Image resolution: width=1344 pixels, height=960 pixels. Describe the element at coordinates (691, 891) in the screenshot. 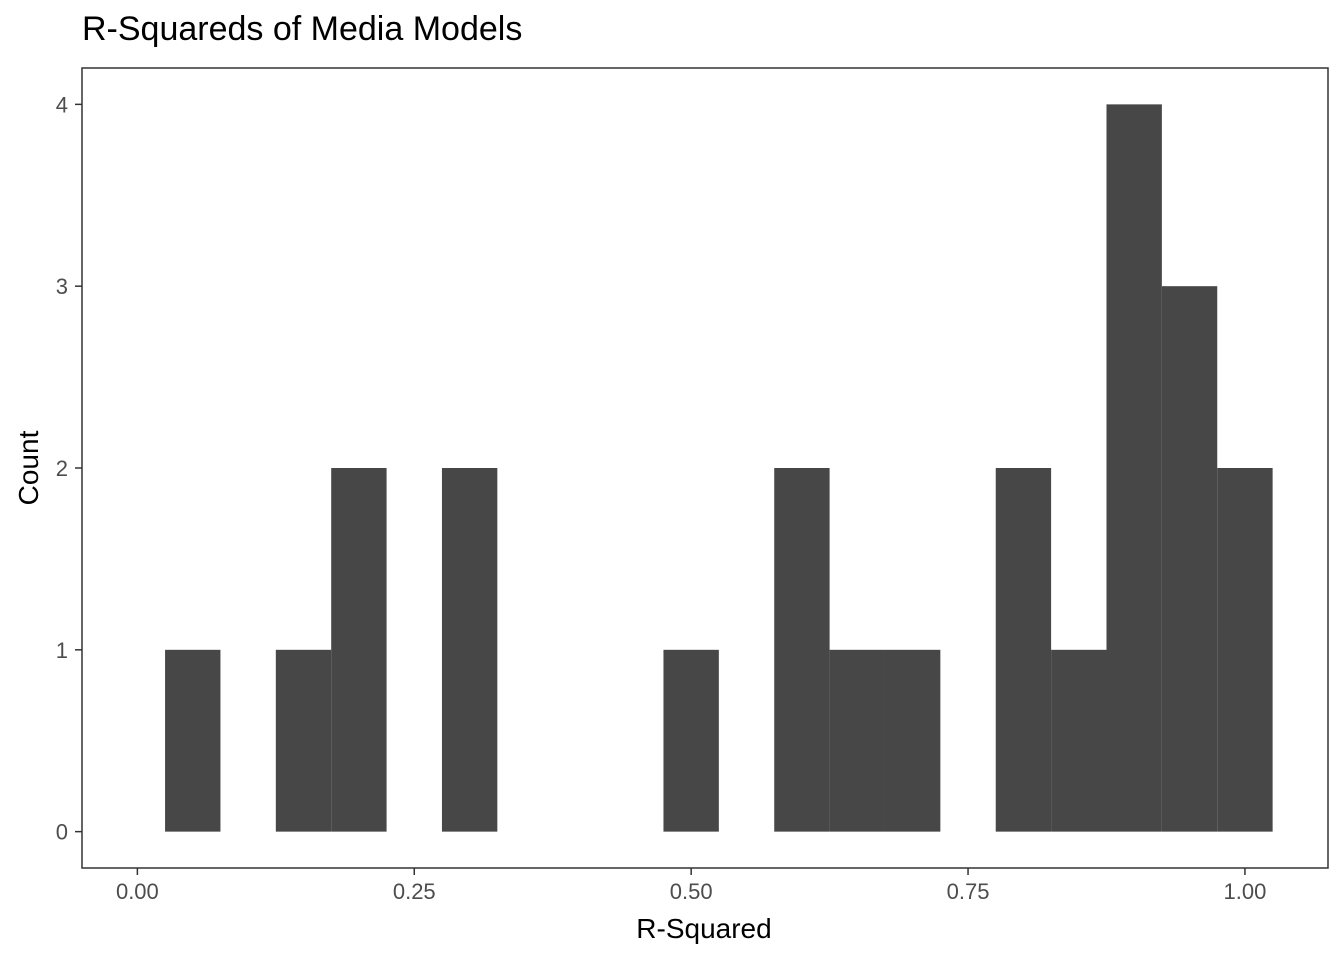

I see `x-tick-label-2: 0.50` at that location.